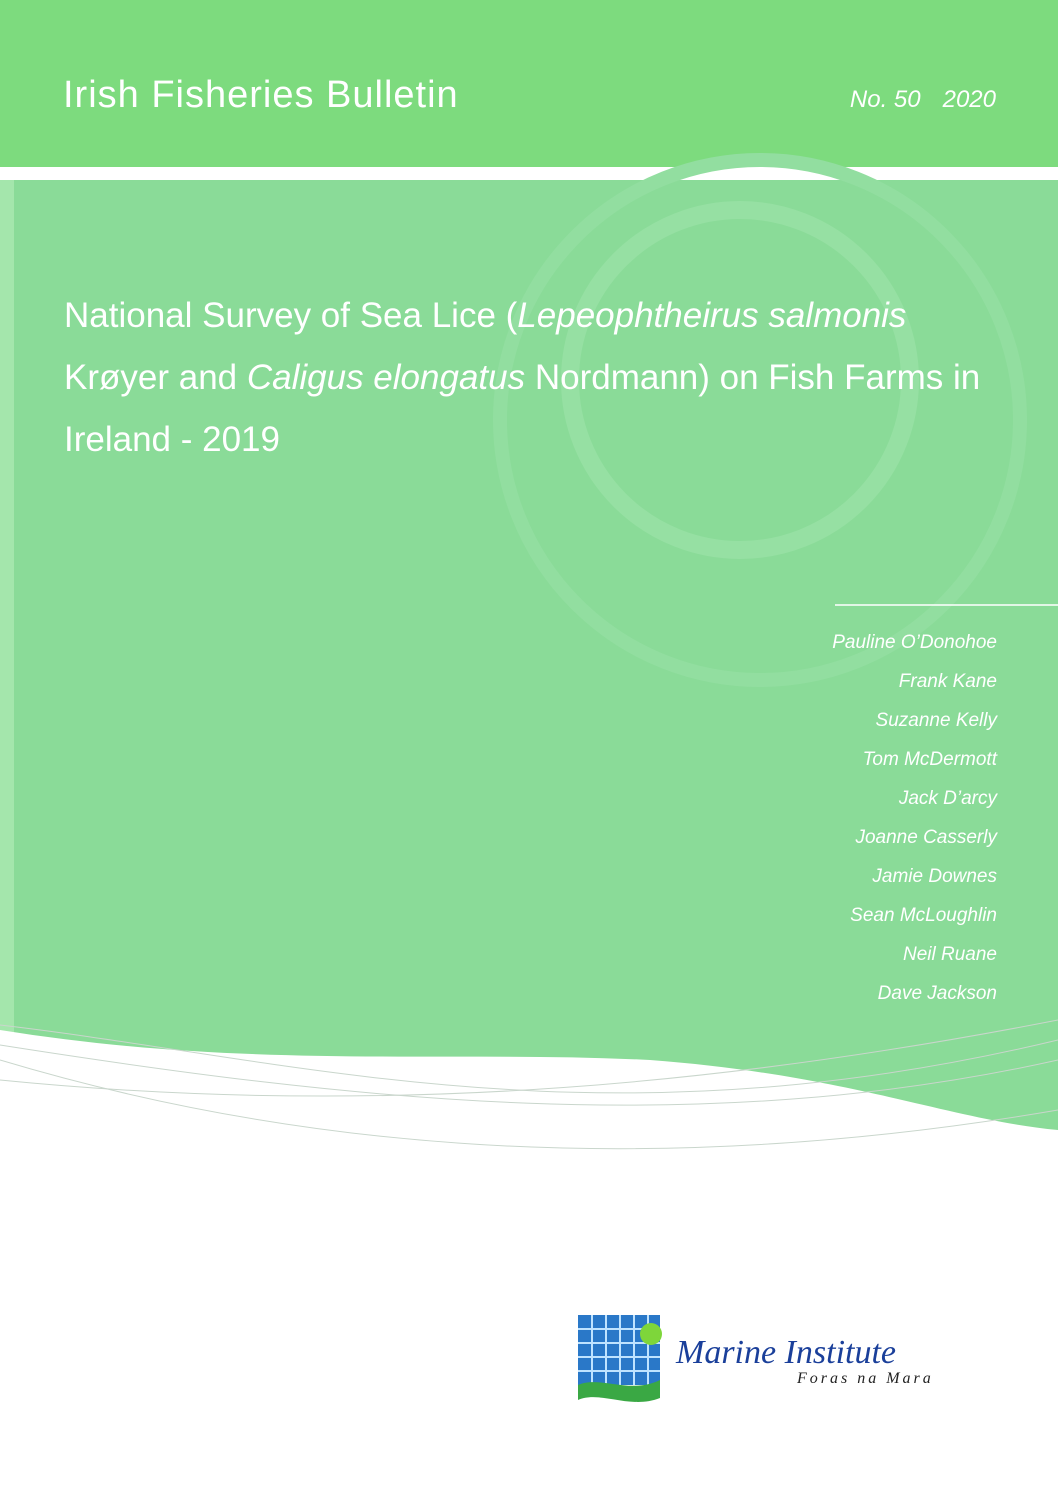  I want to click on issue-year: 2020, so click(969, 99).